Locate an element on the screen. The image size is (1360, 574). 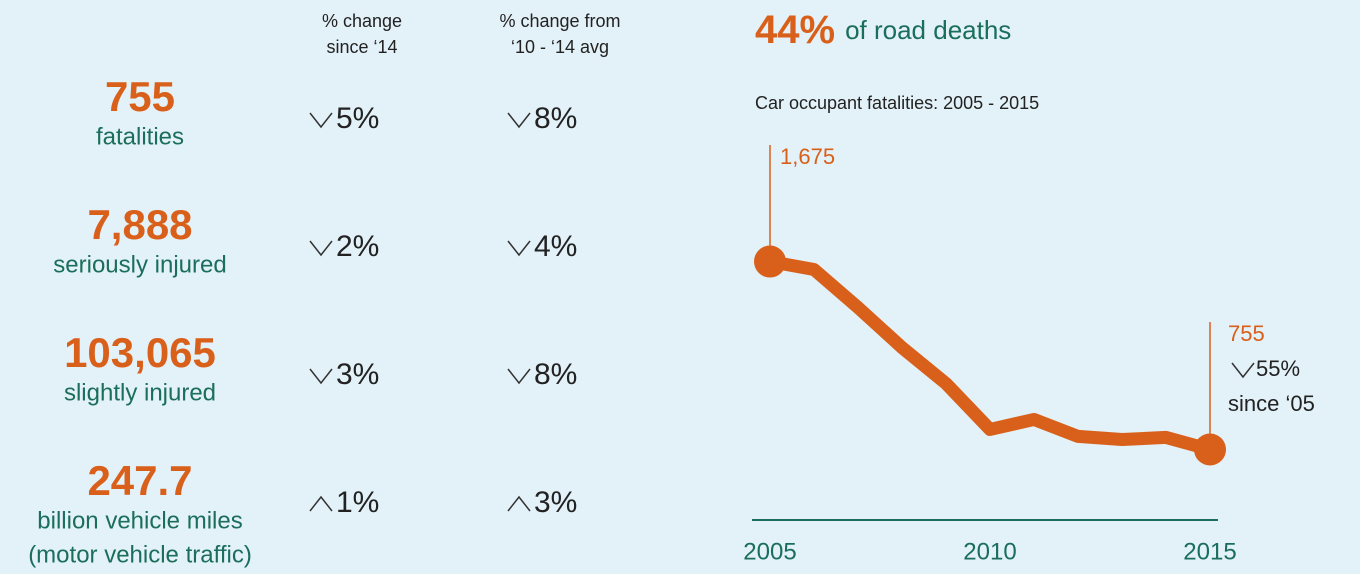
value-label: 755 is located at coordinates (1246, 333).